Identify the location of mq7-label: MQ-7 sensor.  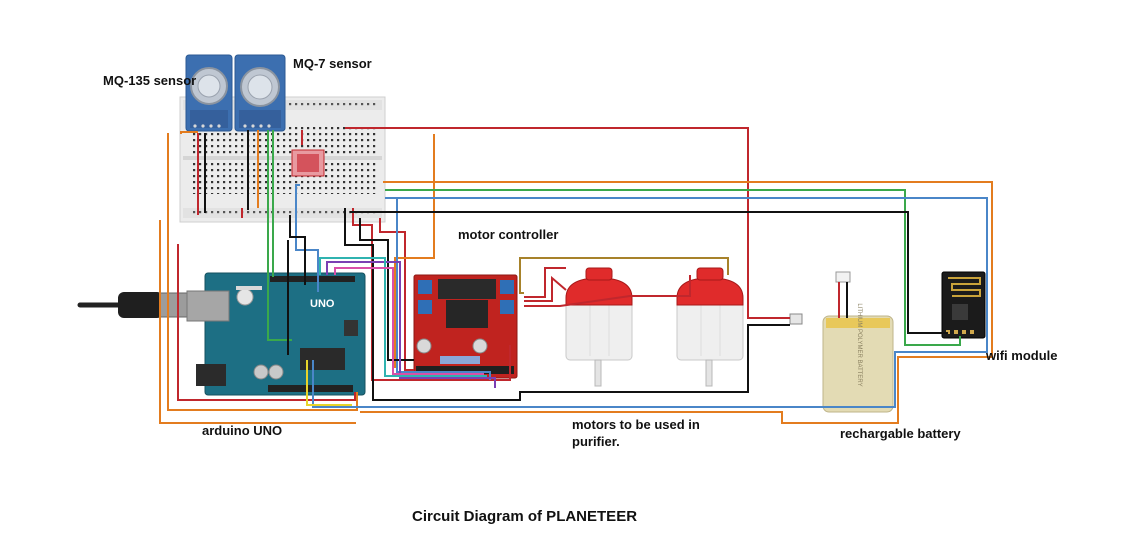
(332, 63).